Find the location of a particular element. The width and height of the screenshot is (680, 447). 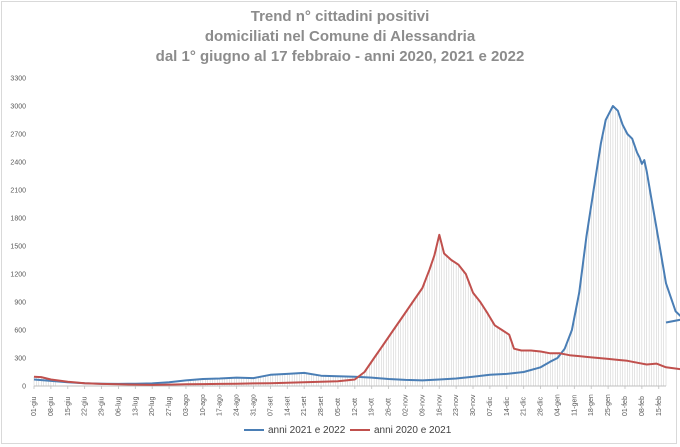

x-tick-label: 15-giu is located at coordinates (68, 406).